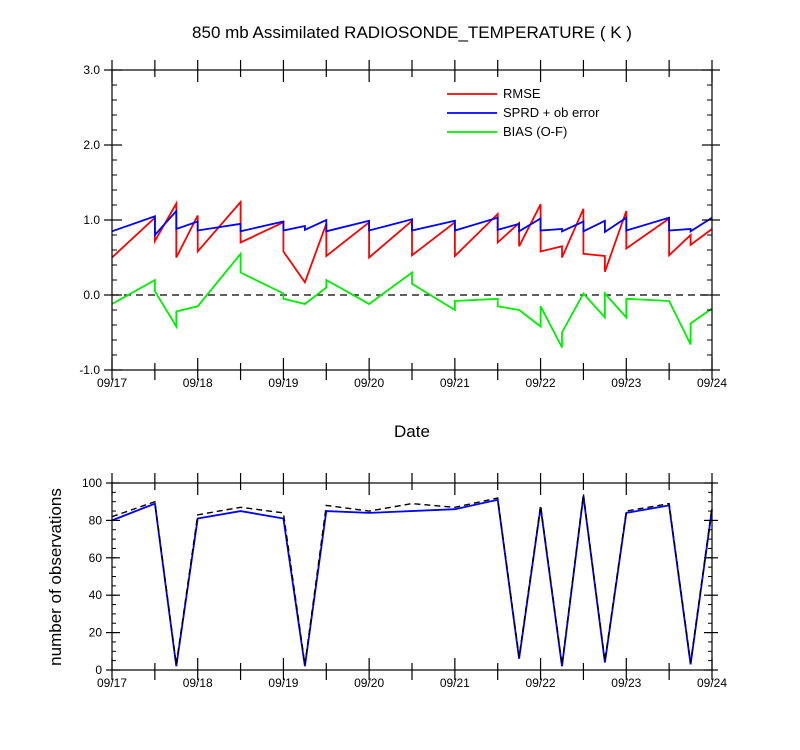  What do you see at coordinates (91, 220) in the screenshot?
I see `y-tick-label: 1.0` at bounding box center [91, 220].